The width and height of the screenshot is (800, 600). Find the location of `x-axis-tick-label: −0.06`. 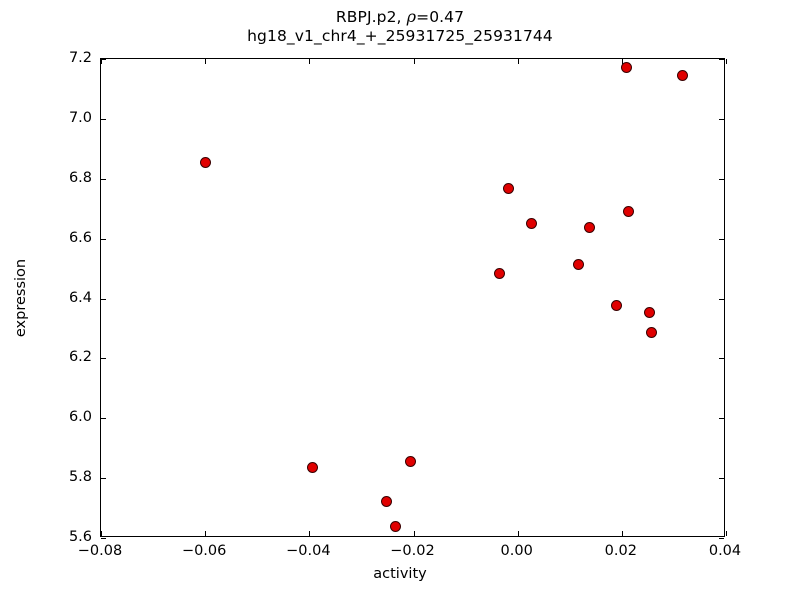

x-axis-tick-label: −0.06 is located at coordinates (204, 551).